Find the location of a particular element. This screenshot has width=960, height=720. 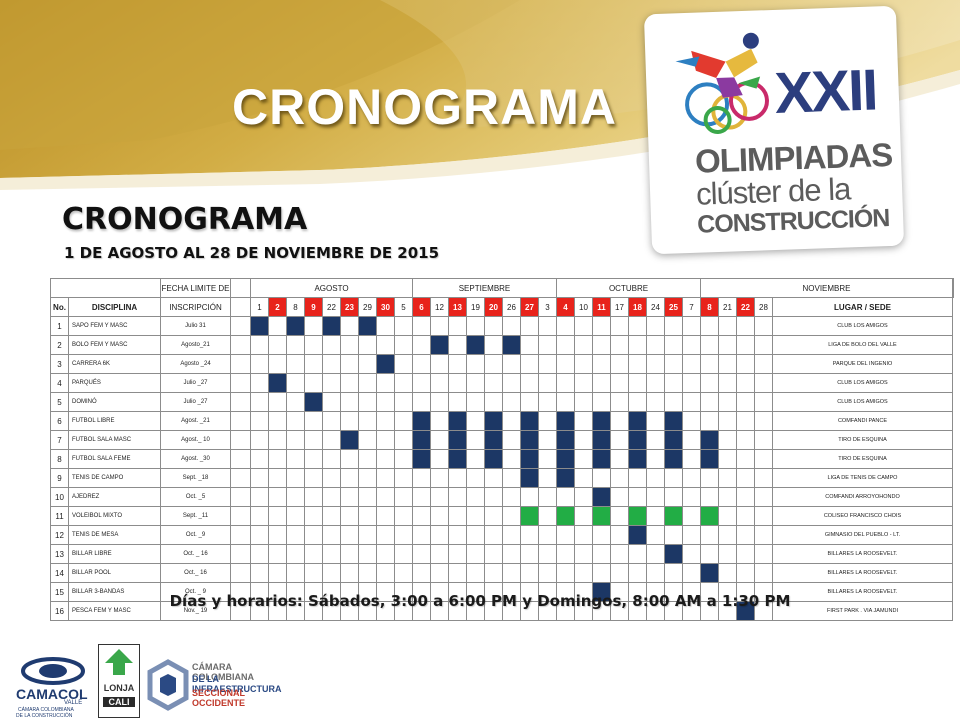

row-disciplina: PESCA FEM Y MASC is located at coordinates (114, 611).